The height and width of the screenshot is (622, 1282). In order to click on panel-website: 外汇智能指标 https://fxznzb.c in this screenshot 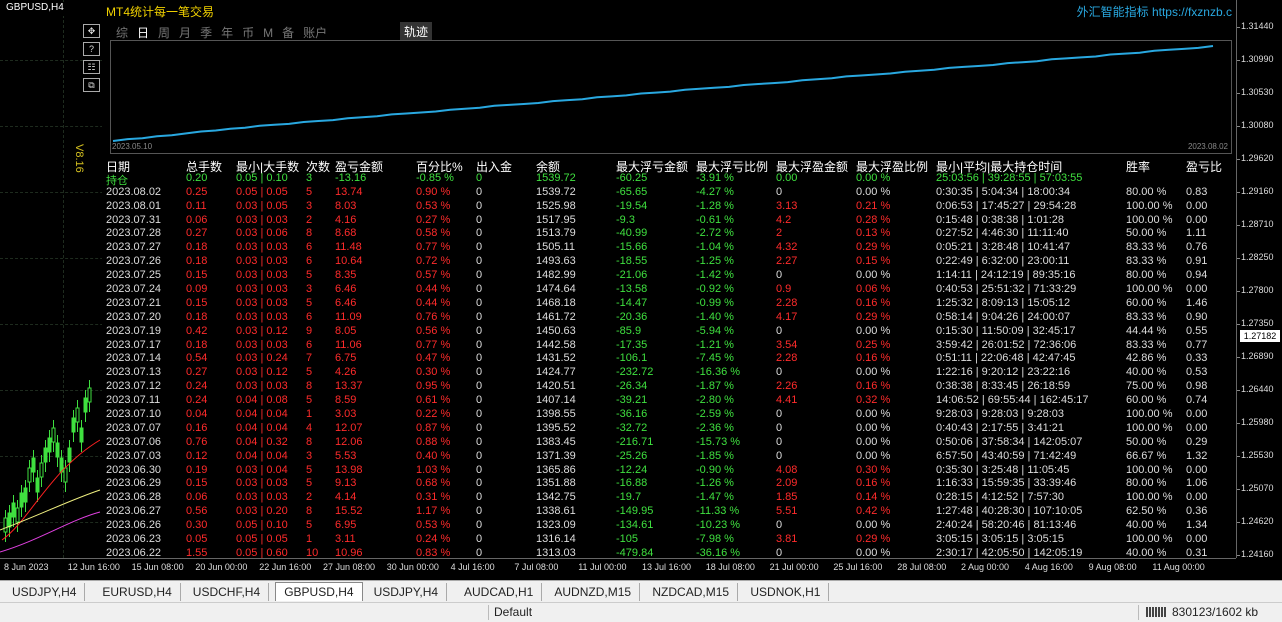, I will do `click(1154, 12)`.